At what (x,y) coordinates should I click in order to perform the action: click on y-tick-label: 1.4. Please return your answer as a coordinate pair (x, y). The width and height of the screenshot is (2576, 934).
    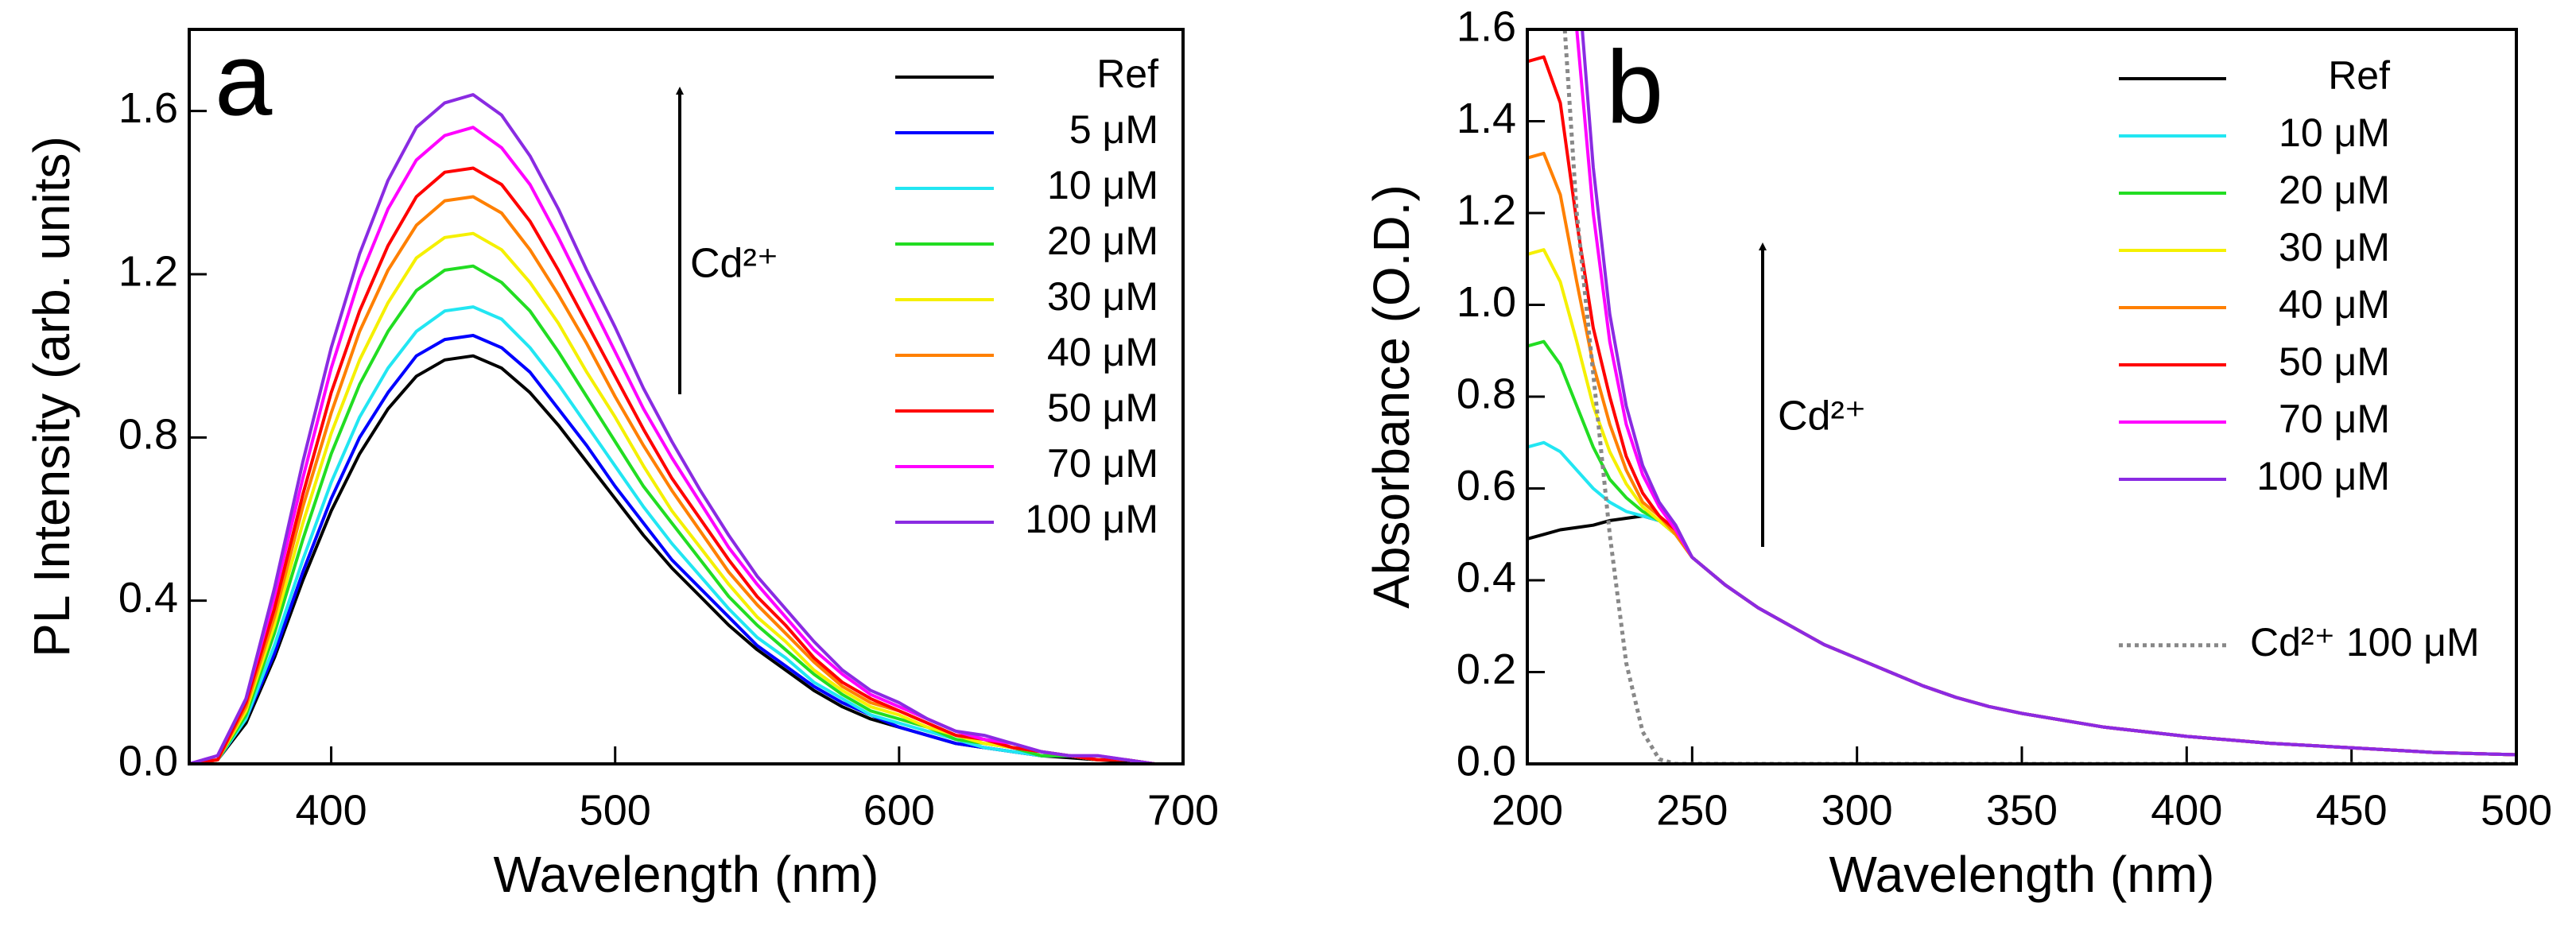
    Looking at the image, I should click on (1487, 118).